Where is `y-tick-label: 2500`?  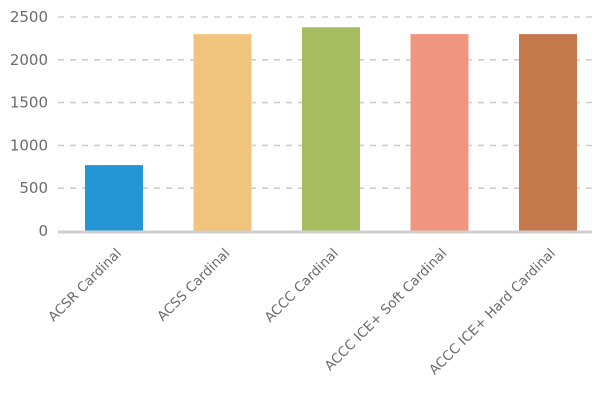 y-tick-label: 2500 is located at coordinates (29, 17).